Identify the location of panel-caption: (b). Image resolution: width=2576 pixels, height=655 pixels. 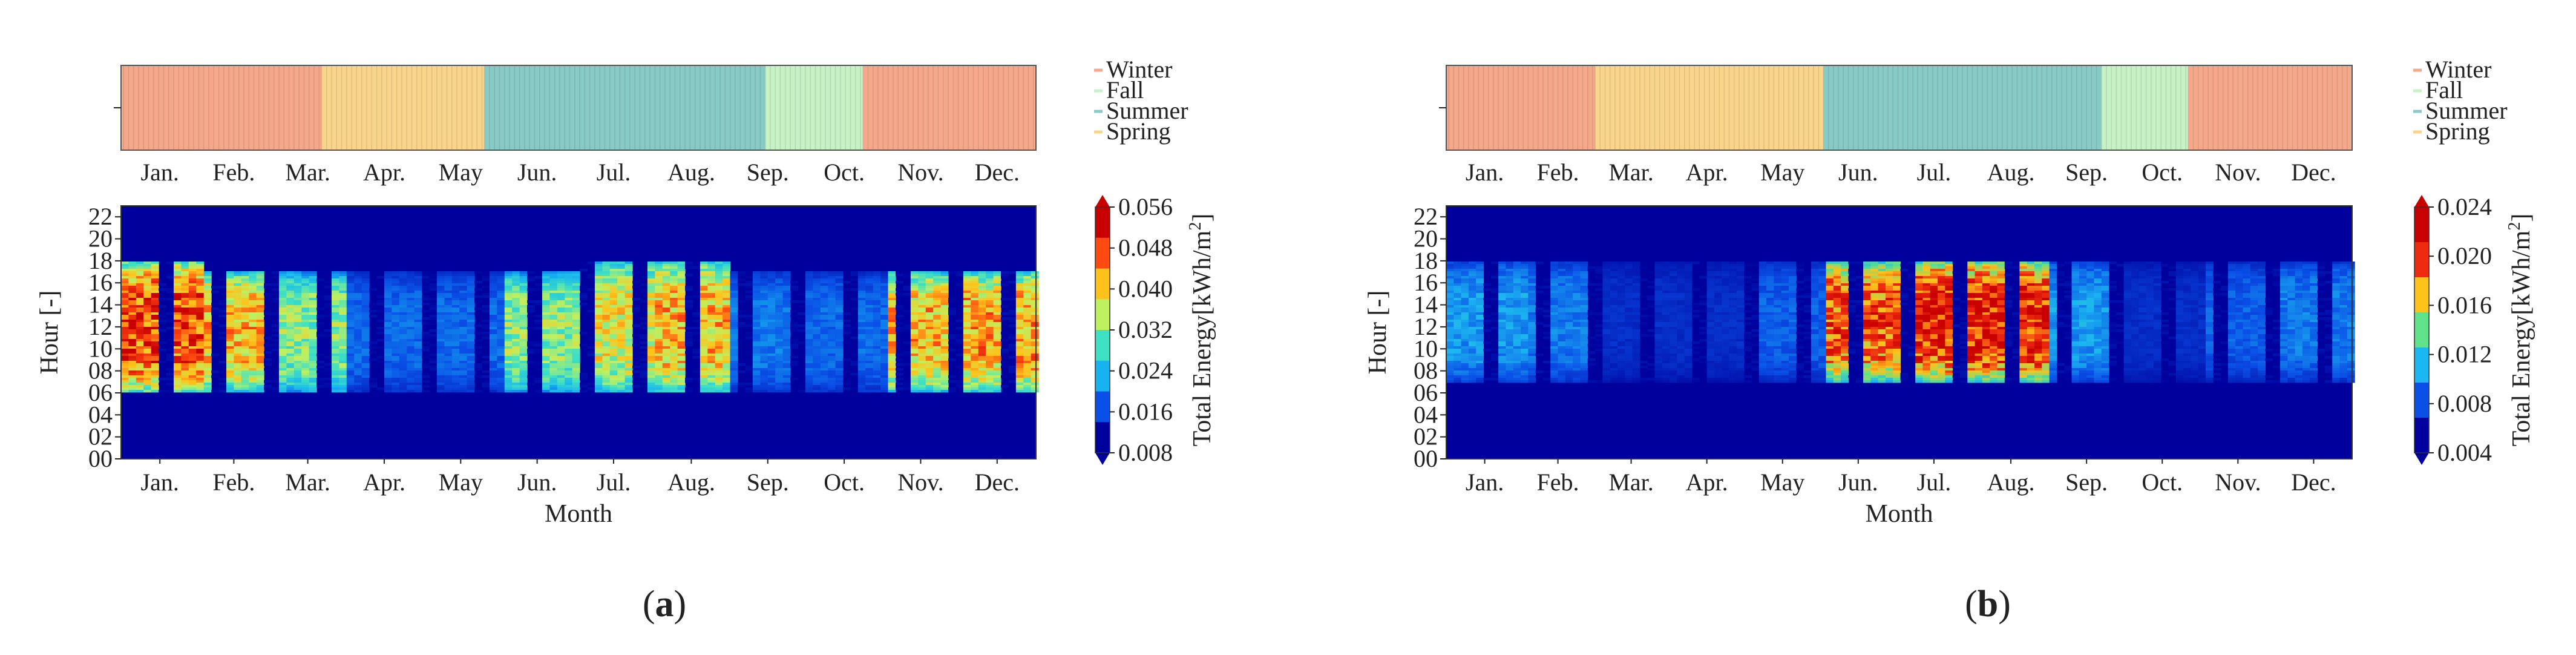
(1988, 604).